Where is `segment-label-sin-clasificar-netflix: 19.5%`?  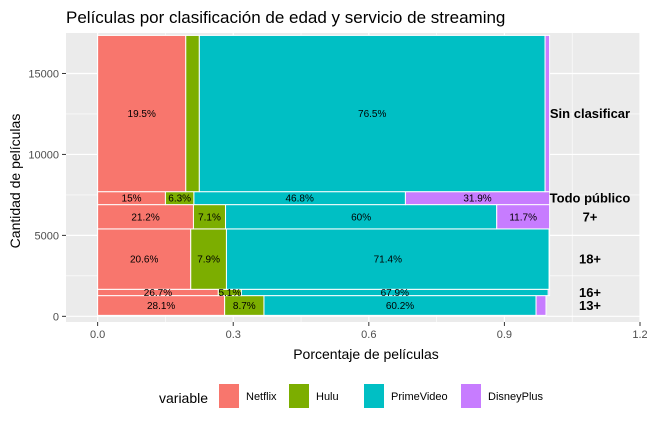
segment-label-sin-clasificar-netflix: 19.5% is located at coordinates (142, 114).